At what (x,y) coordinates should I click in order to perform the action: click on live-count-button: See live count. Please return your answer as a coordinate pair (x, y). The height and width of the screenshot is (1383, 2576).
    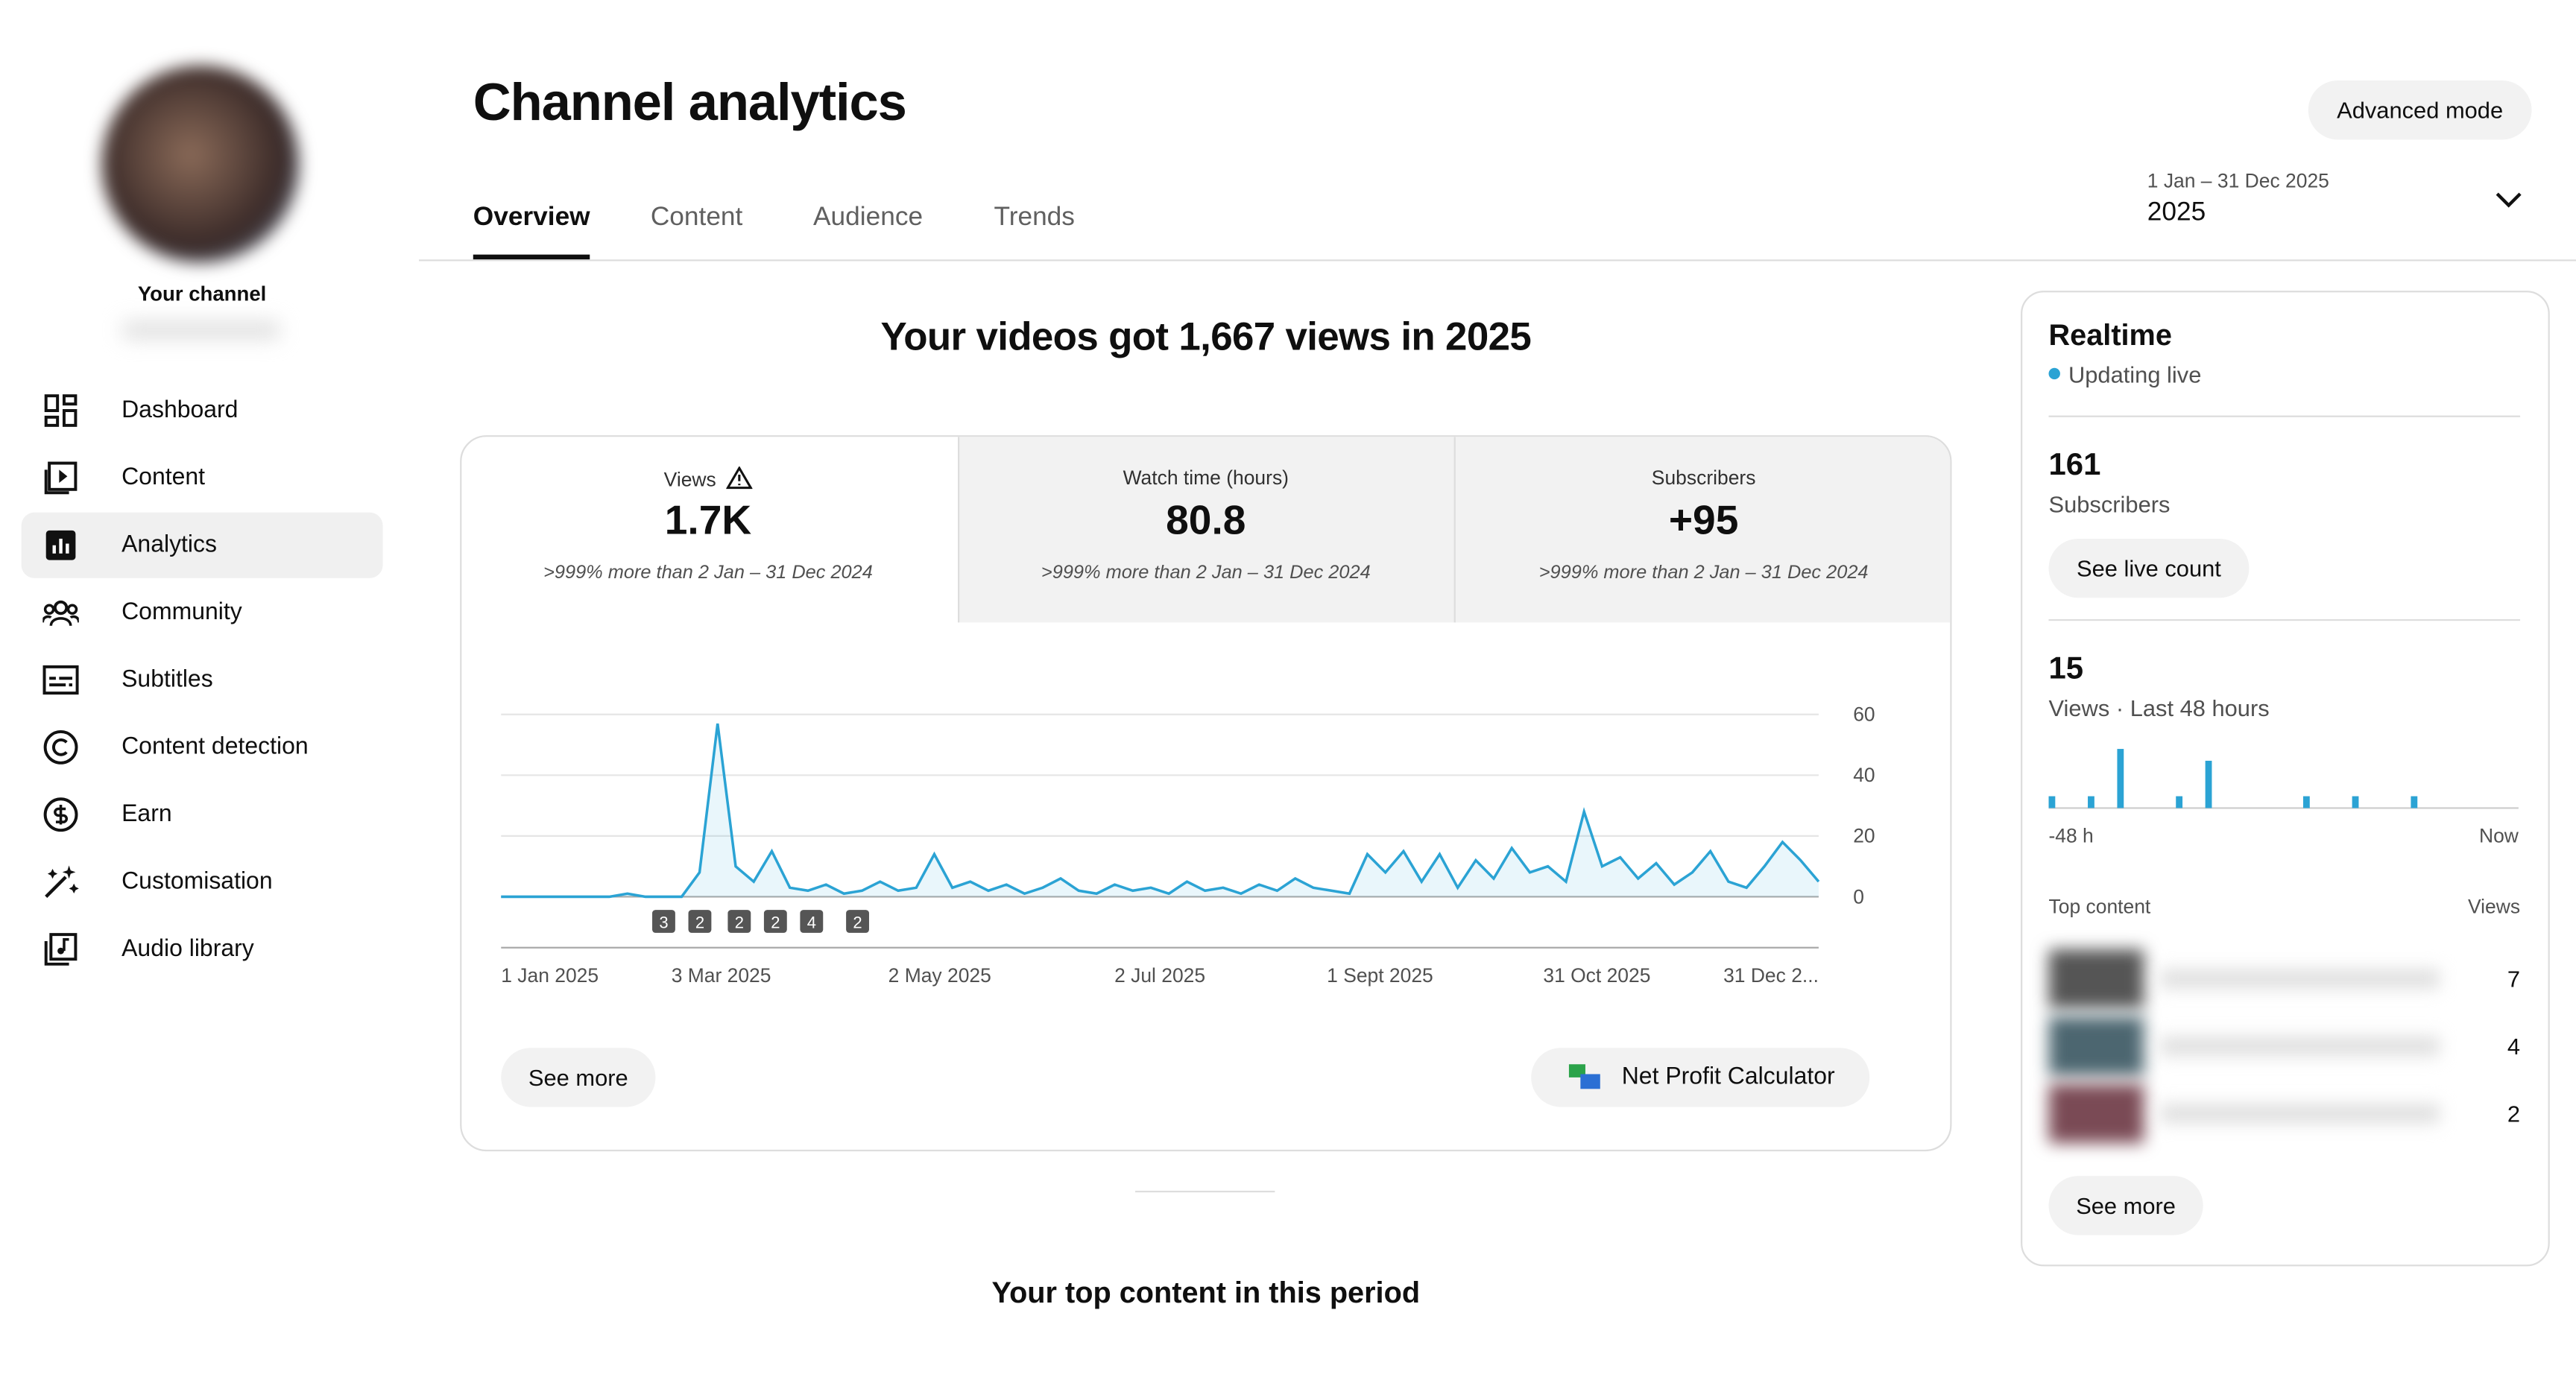
    Looking at the image, I should click on (2149, 568).